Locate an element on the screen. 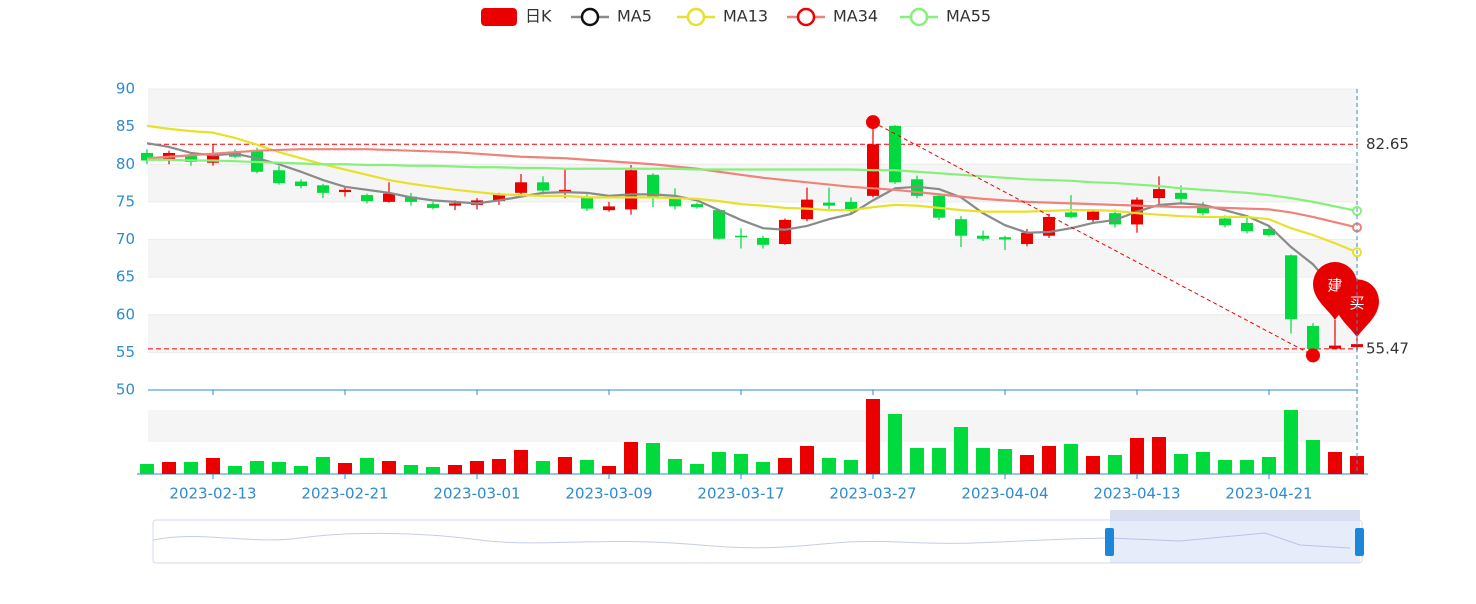 The height and width of the screenshot is (604, 1476). zoom-bar is located at coordinates (1235, 515).